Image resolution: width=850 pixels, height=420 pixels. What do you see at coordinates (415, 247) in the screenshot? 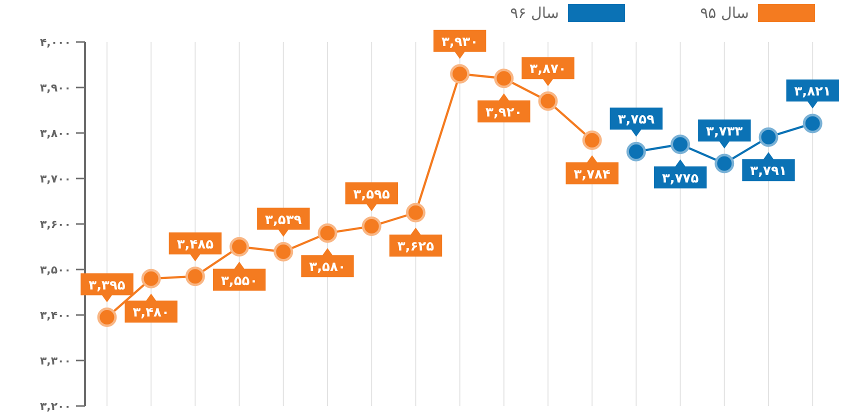
I see `data-label: ۳,۶۲۵` at bounding box center [415, 247].